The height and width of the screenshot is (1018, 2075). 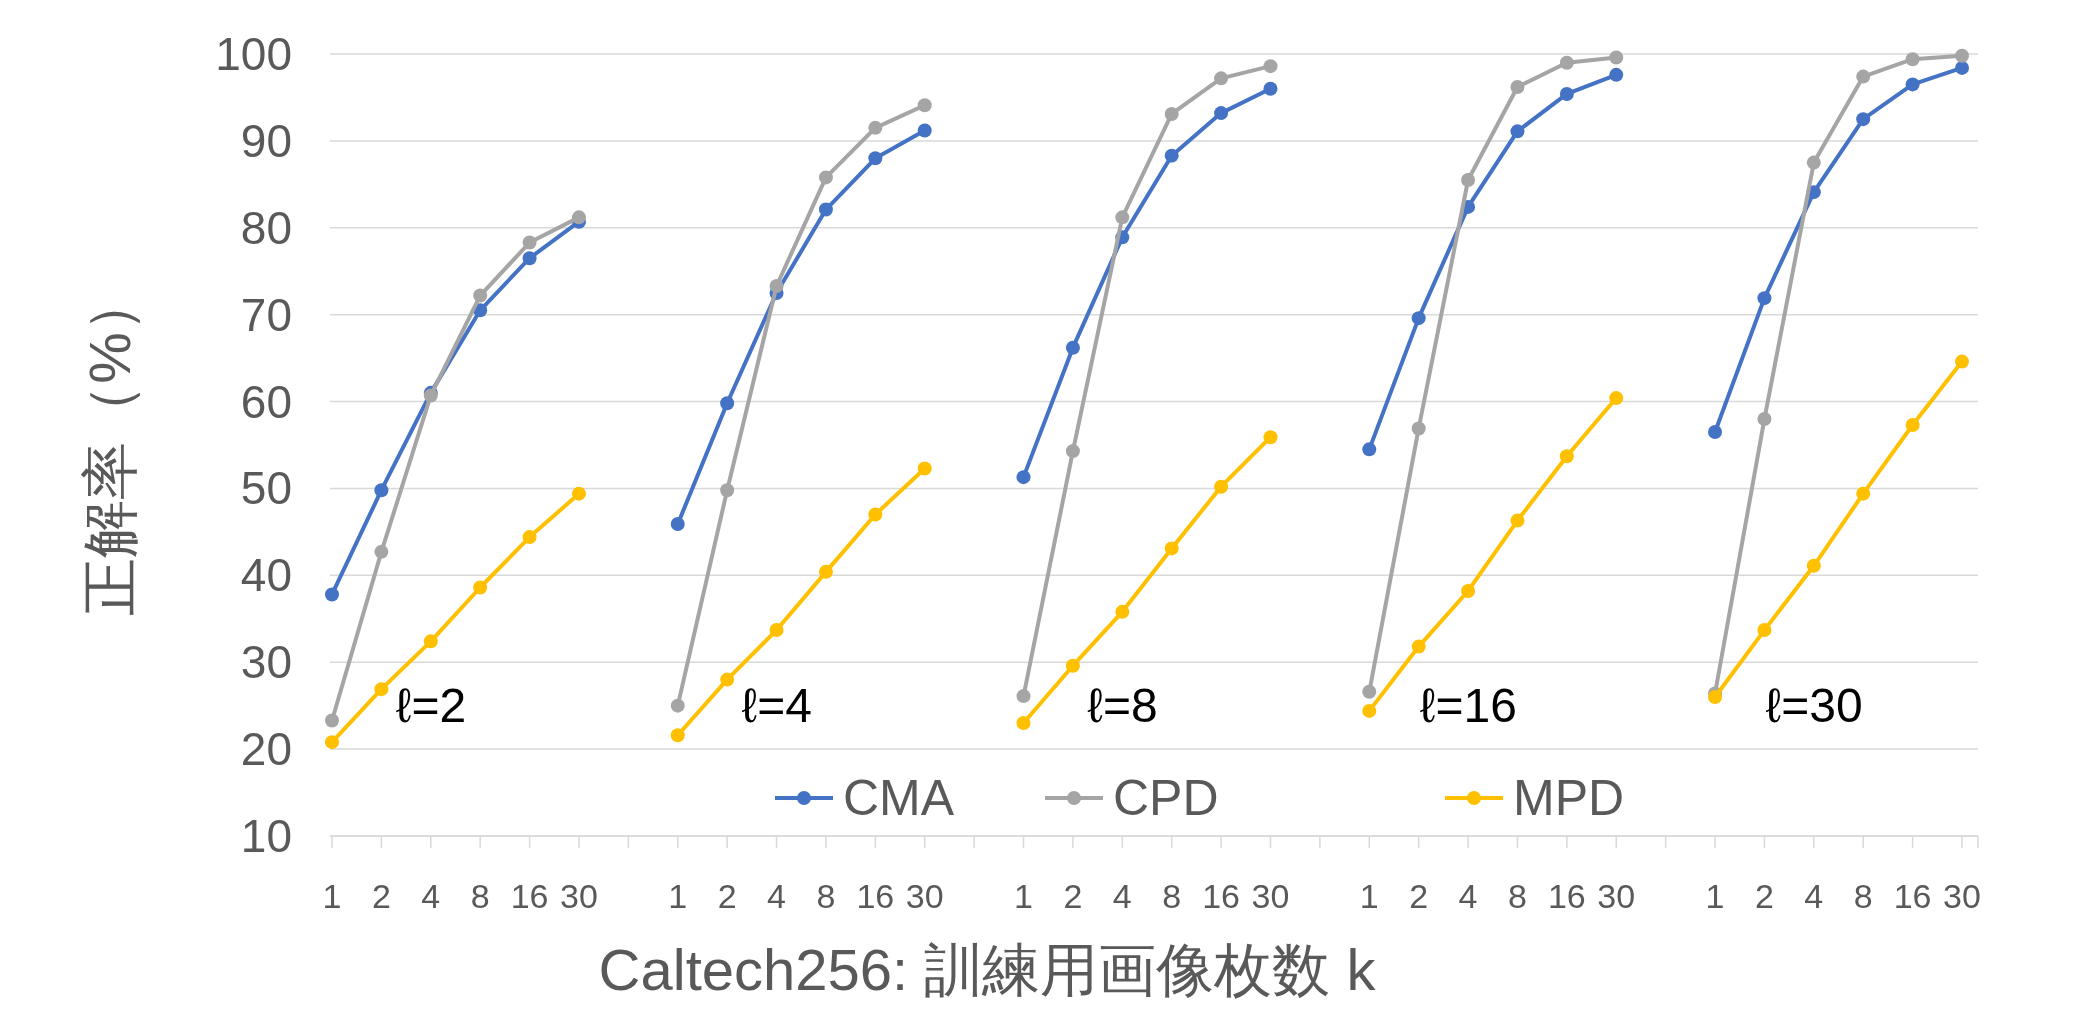 I want to click on y-tick-label: 40, so click(x=266, y=575).